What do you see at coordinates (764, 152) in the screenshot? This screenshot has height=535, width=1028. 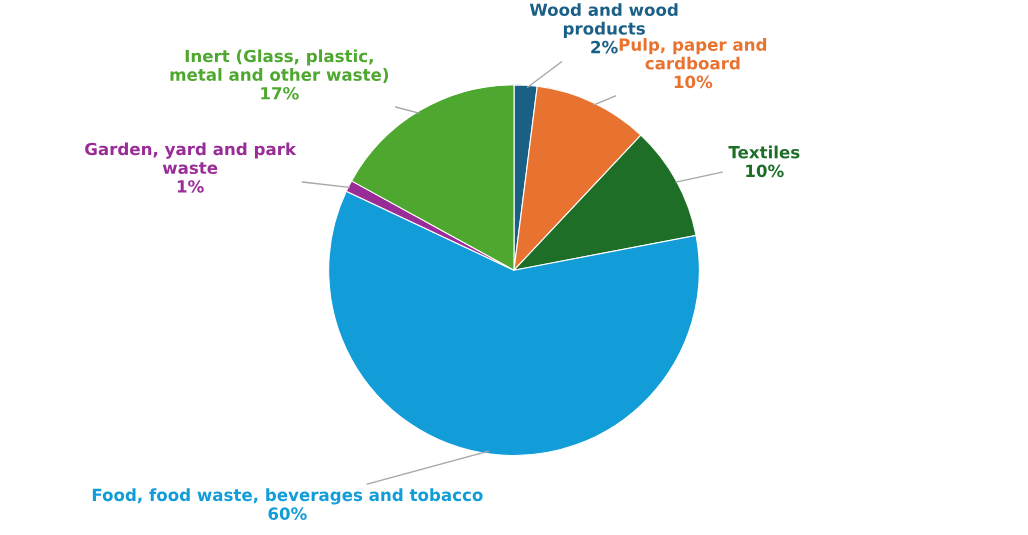 I see `slice-label: Textiles` at bounding box center [764, 152].